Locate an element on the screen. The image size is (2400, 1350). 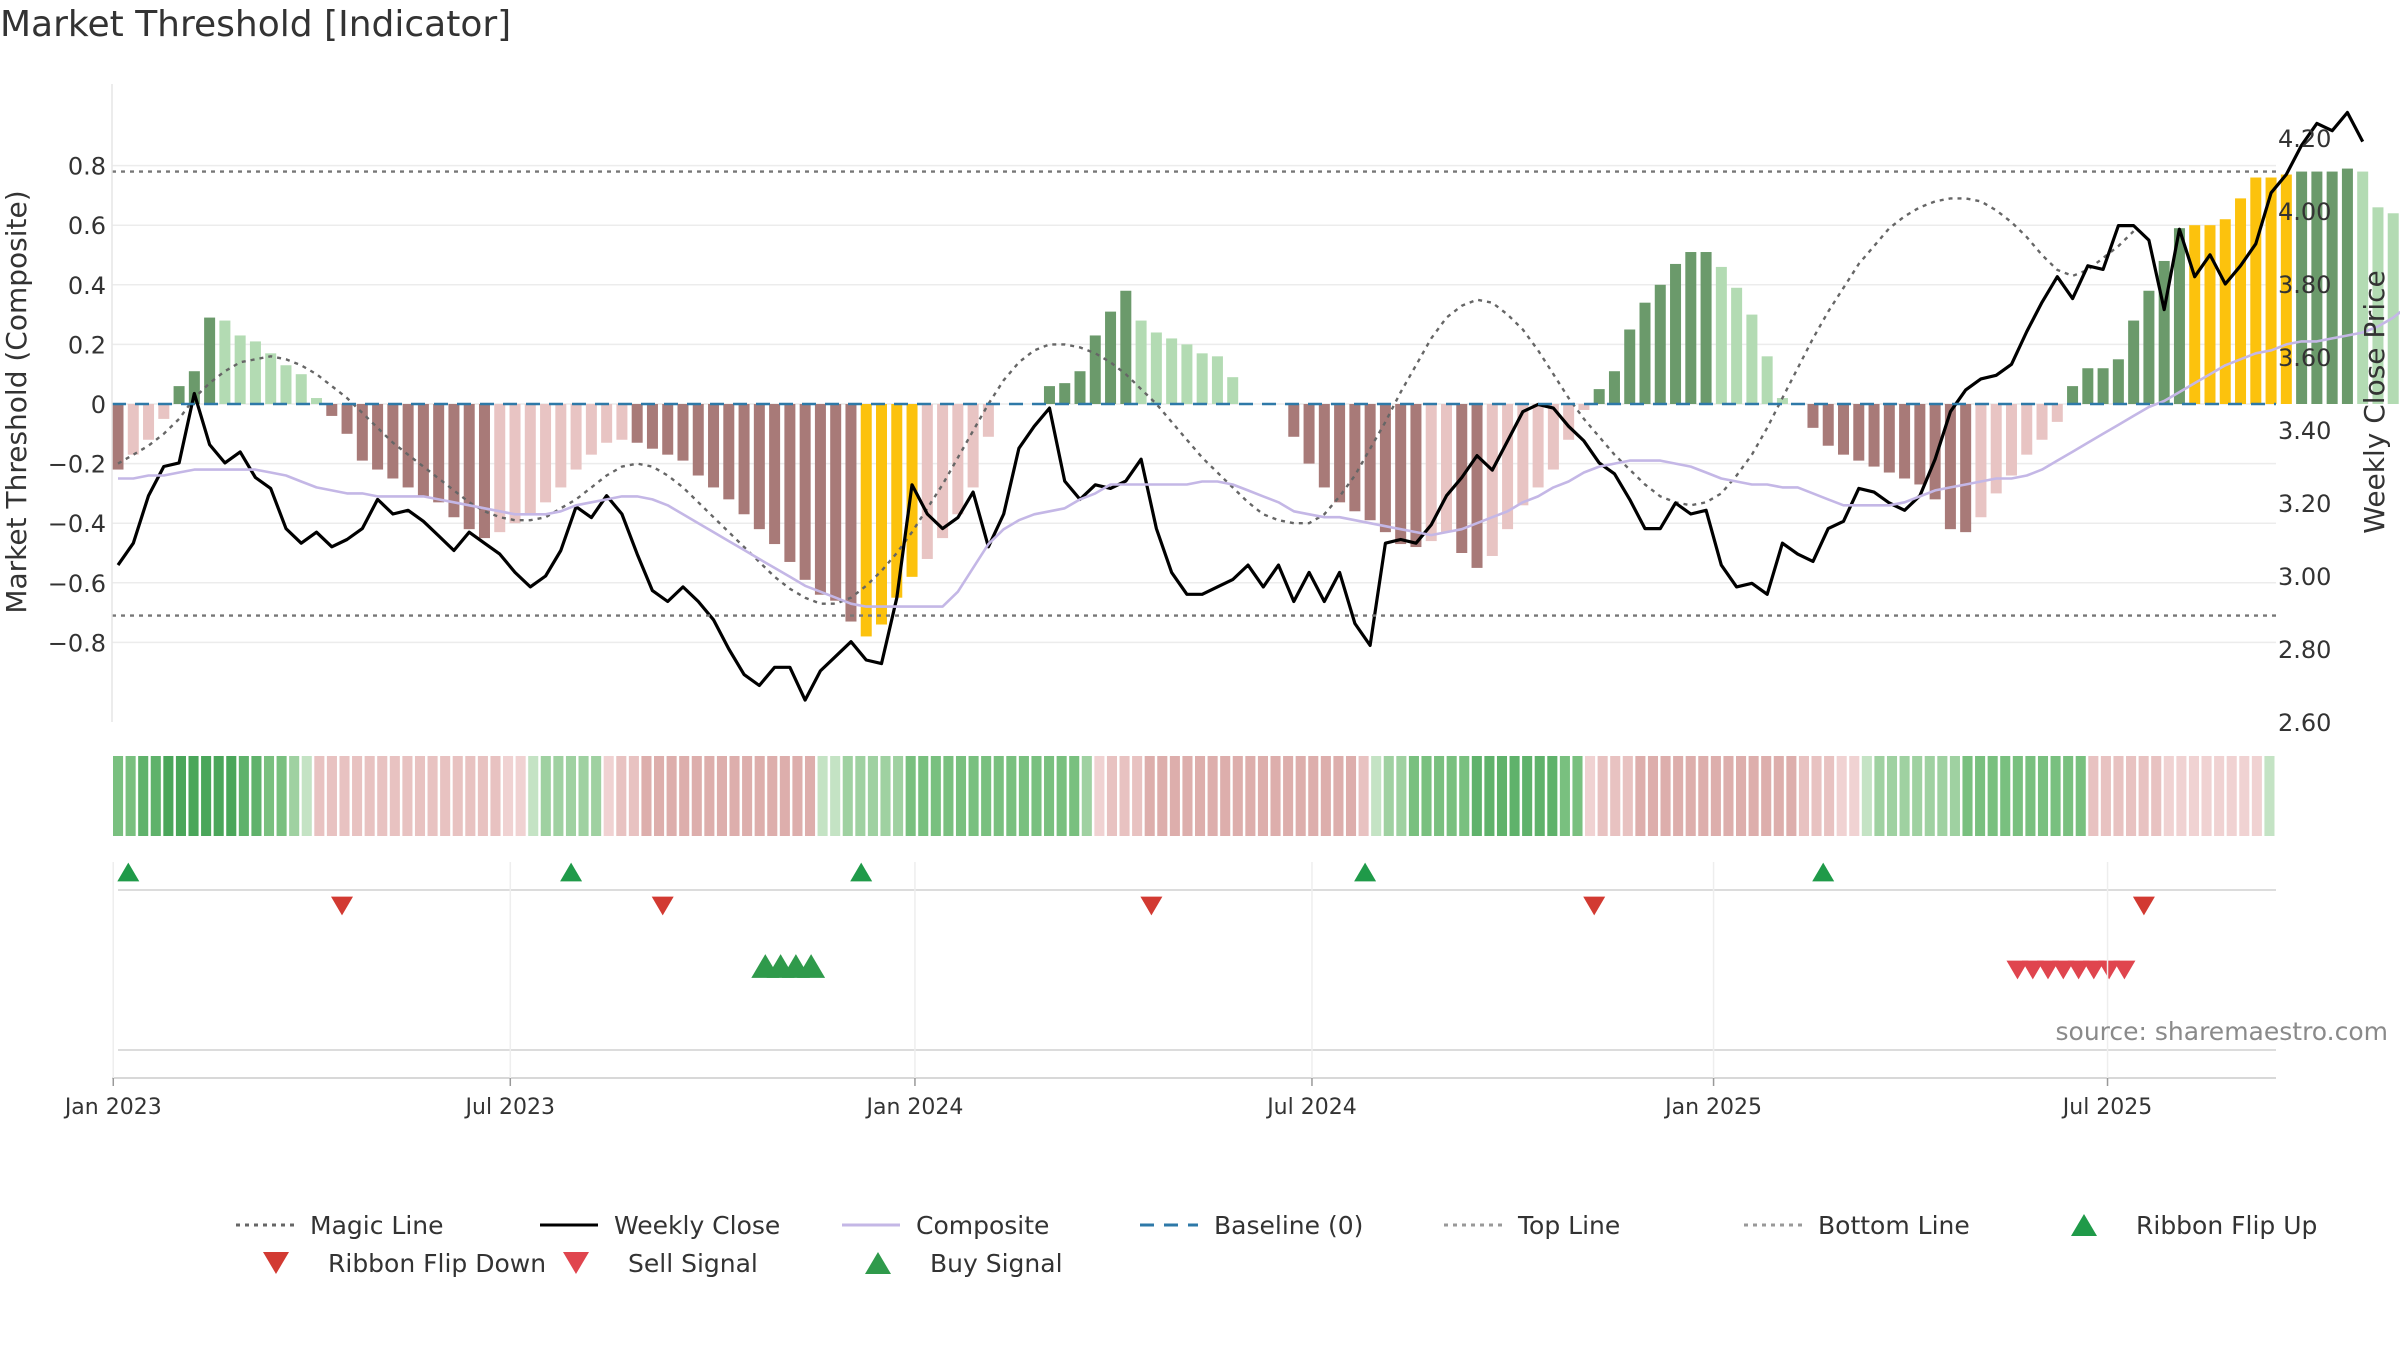
y-tick-label: −0.6 is located at coordinates (77, 584).